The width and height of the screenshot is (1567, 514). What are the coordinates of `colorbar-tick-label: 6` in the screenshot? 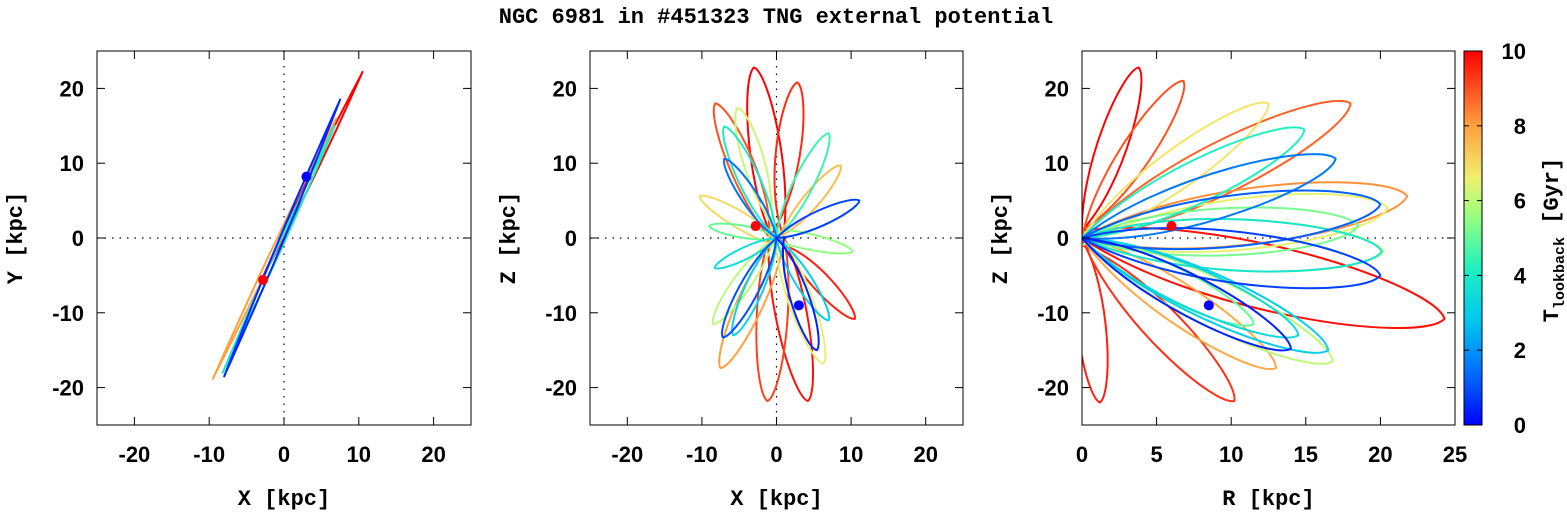 It's located at (1520, 201).